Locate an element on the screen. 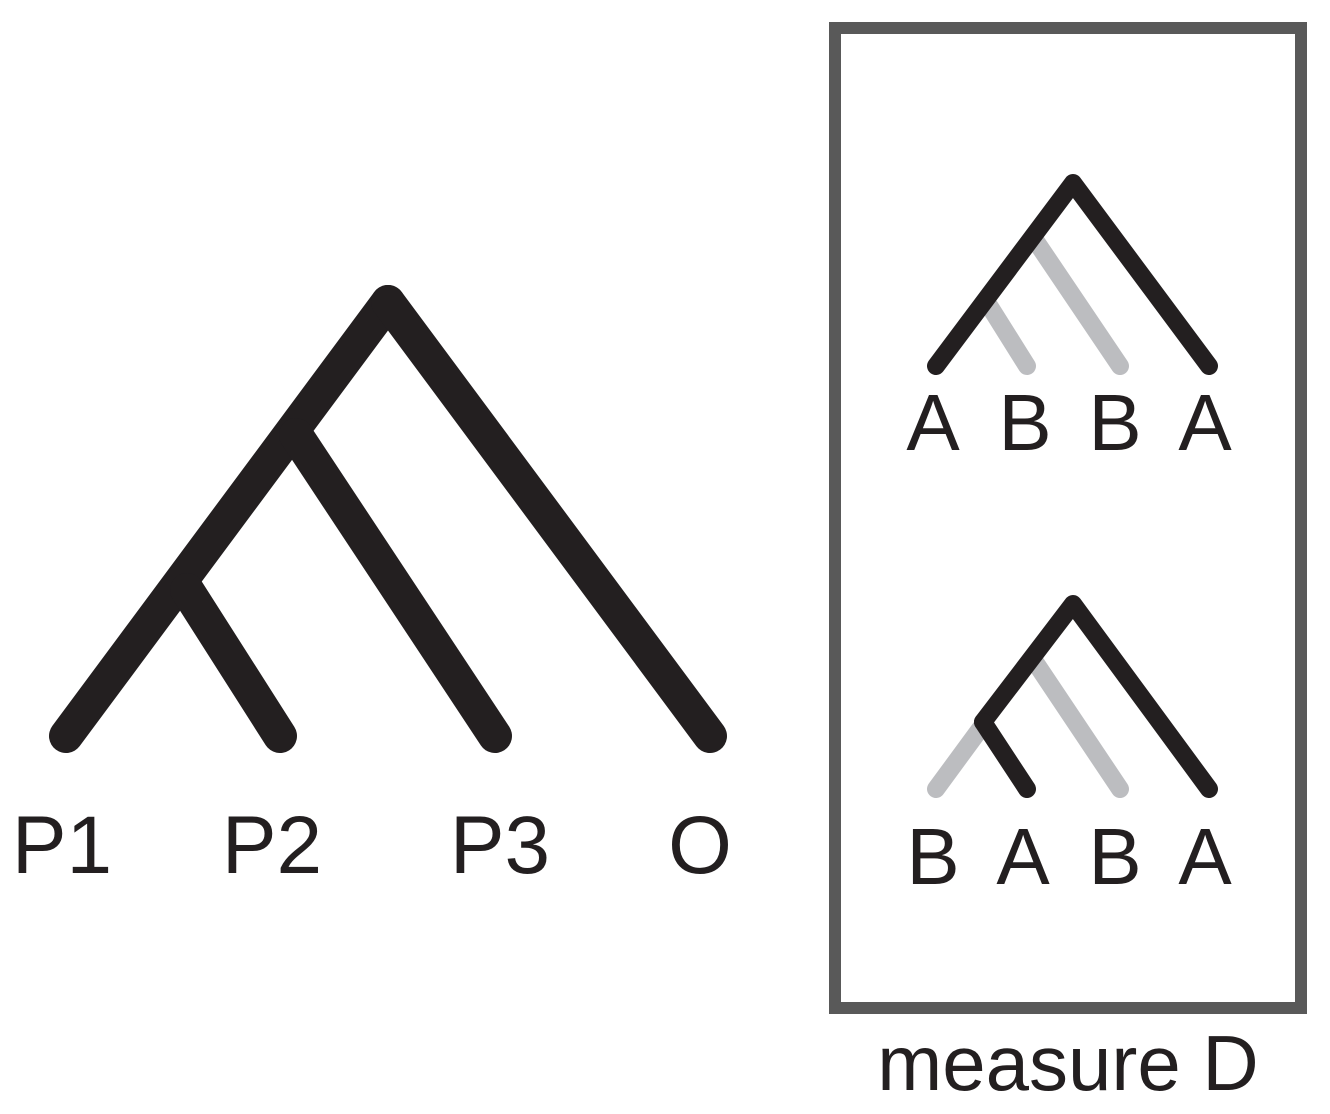 This screenshot has height=1114, width=1330. baba-tip-4: A is located at coordinates (1205, 856).